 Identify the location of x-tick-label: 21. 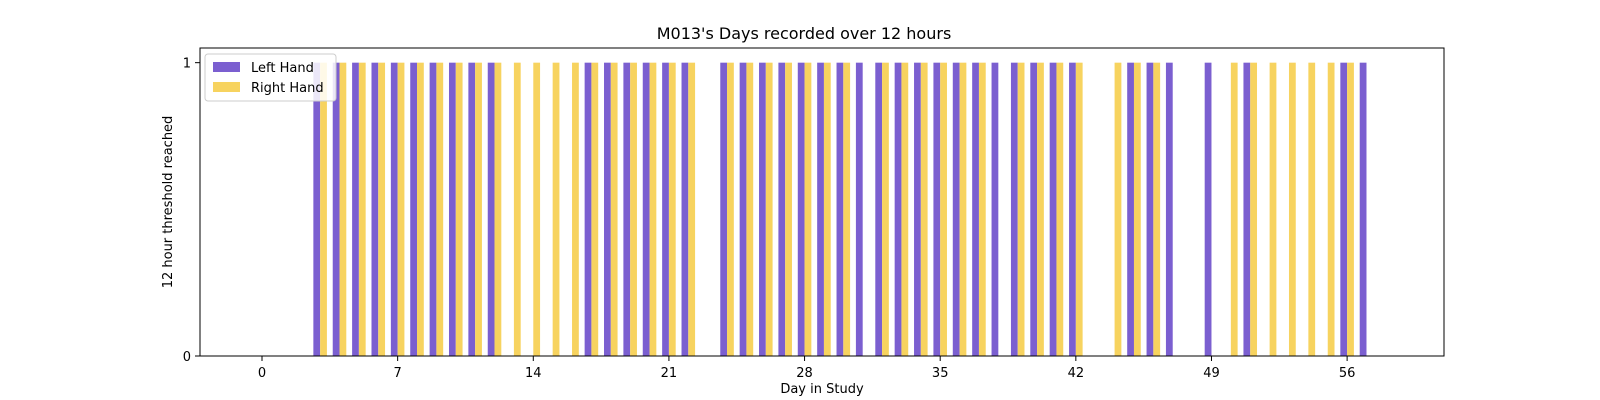
(669, 373).